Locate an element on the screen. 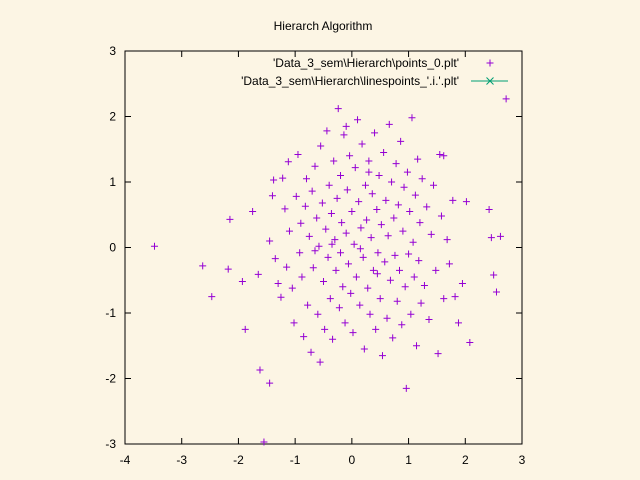  chart-title: Hierarch Algorithm is located at coordinates (323, 26).